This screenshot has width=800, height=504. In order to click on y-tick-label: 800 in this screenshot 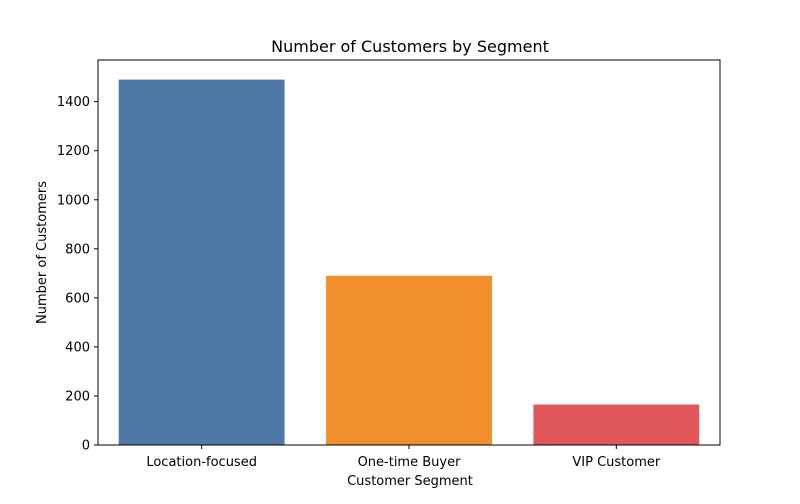, I will do `click(77, 249)`.